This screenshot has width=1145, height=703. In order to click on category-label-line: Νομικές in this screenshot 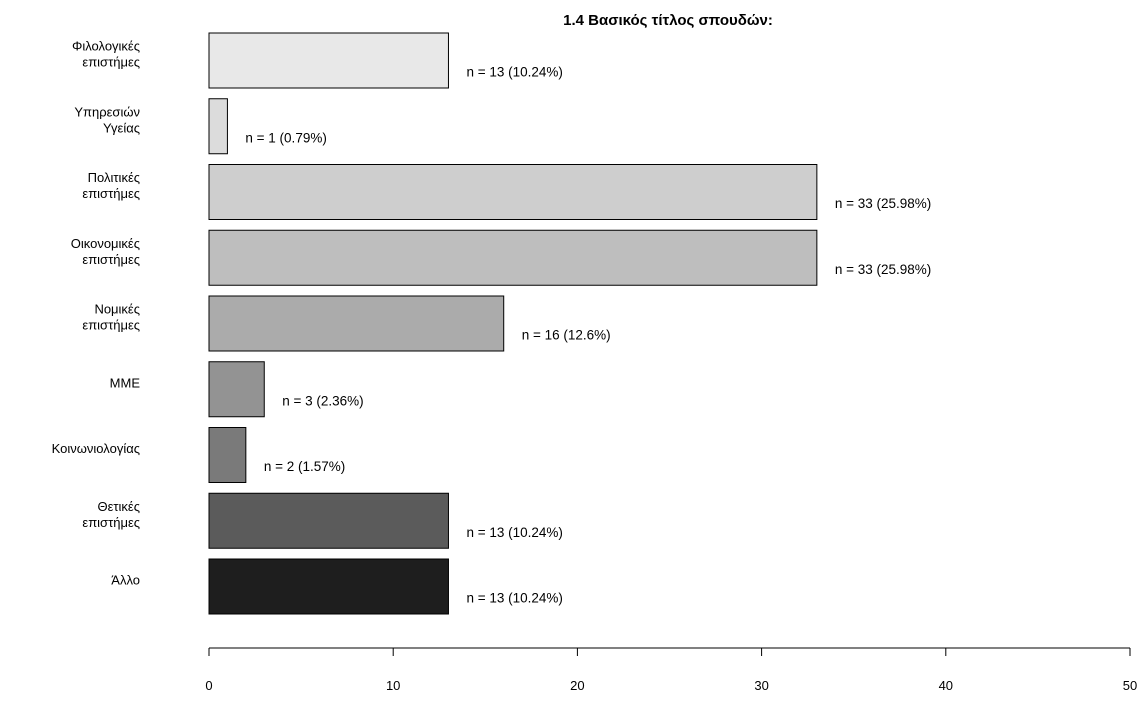, I will do `click(117, 309)`.